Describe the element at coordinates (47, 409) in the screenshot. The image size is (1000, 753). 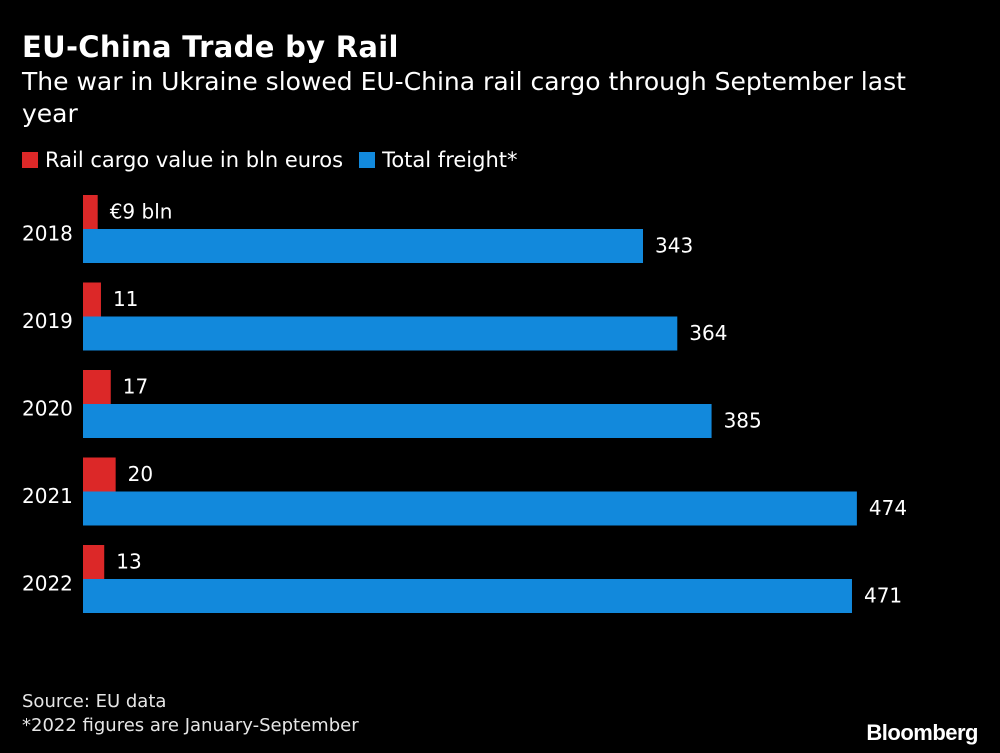
I see `category-label-2020: 2020` at that location.